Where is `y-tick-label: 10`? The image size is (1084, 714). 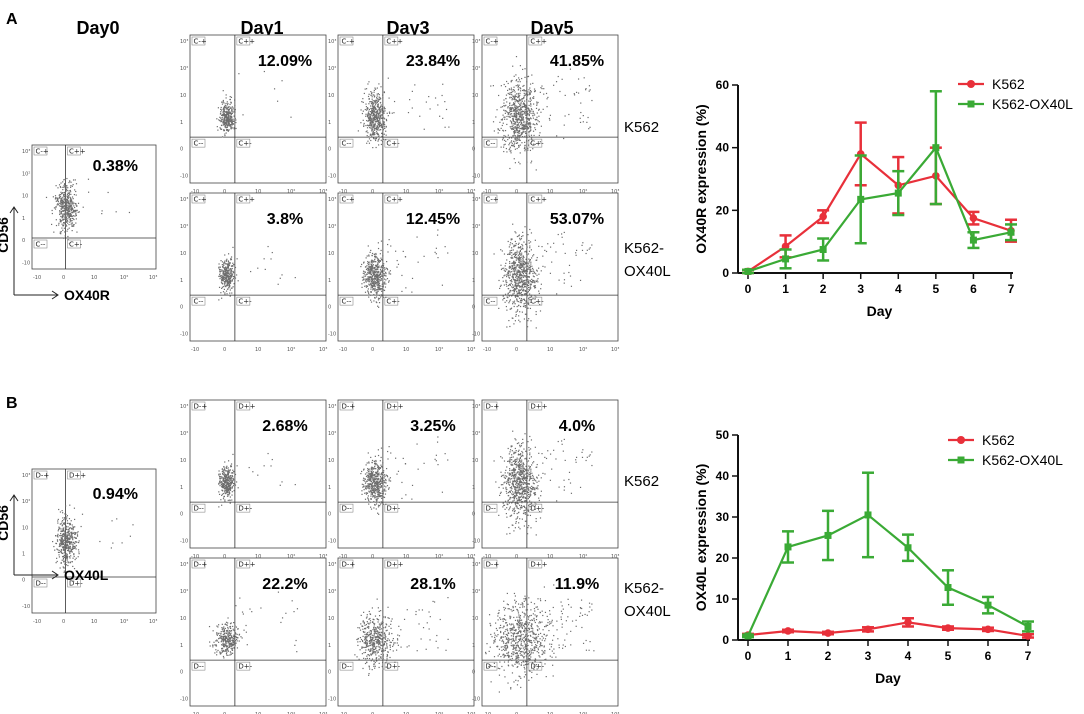 y-tick-label: 10 is located at coordinates (25, 197).